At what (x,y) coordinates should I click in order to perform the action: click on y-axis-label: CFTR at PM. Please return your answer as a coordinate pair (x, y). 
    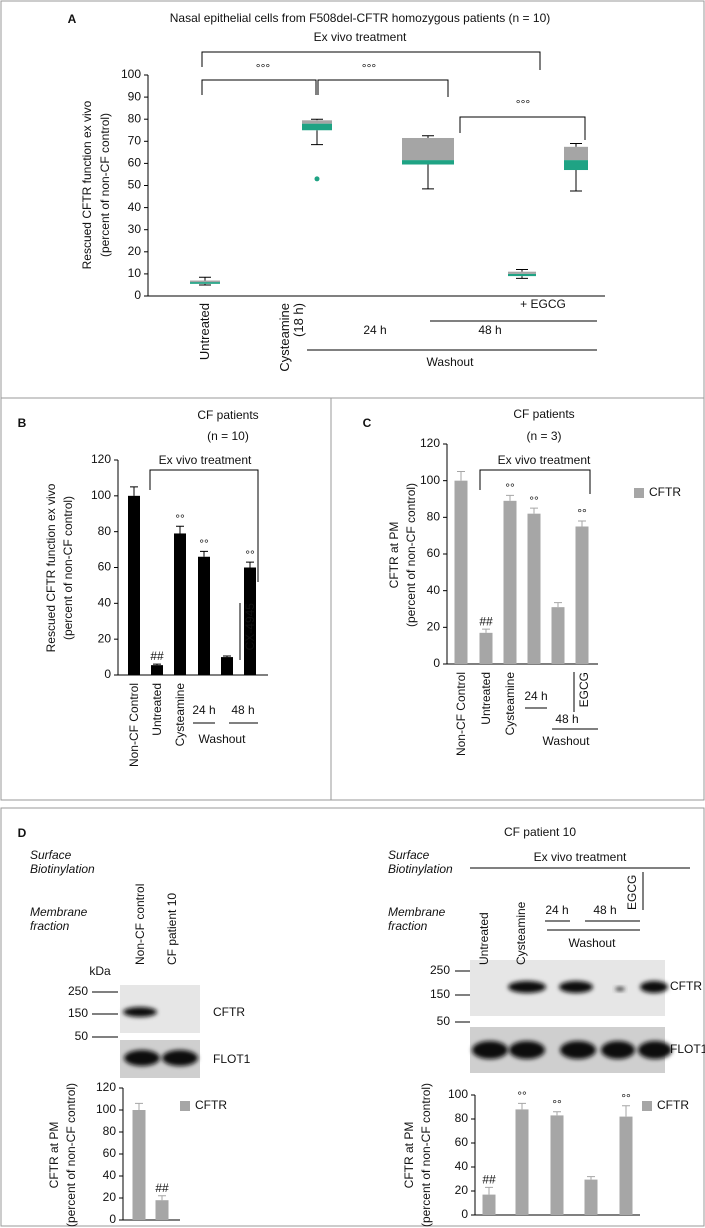
    Looking at the image, I should click on (394, 555).